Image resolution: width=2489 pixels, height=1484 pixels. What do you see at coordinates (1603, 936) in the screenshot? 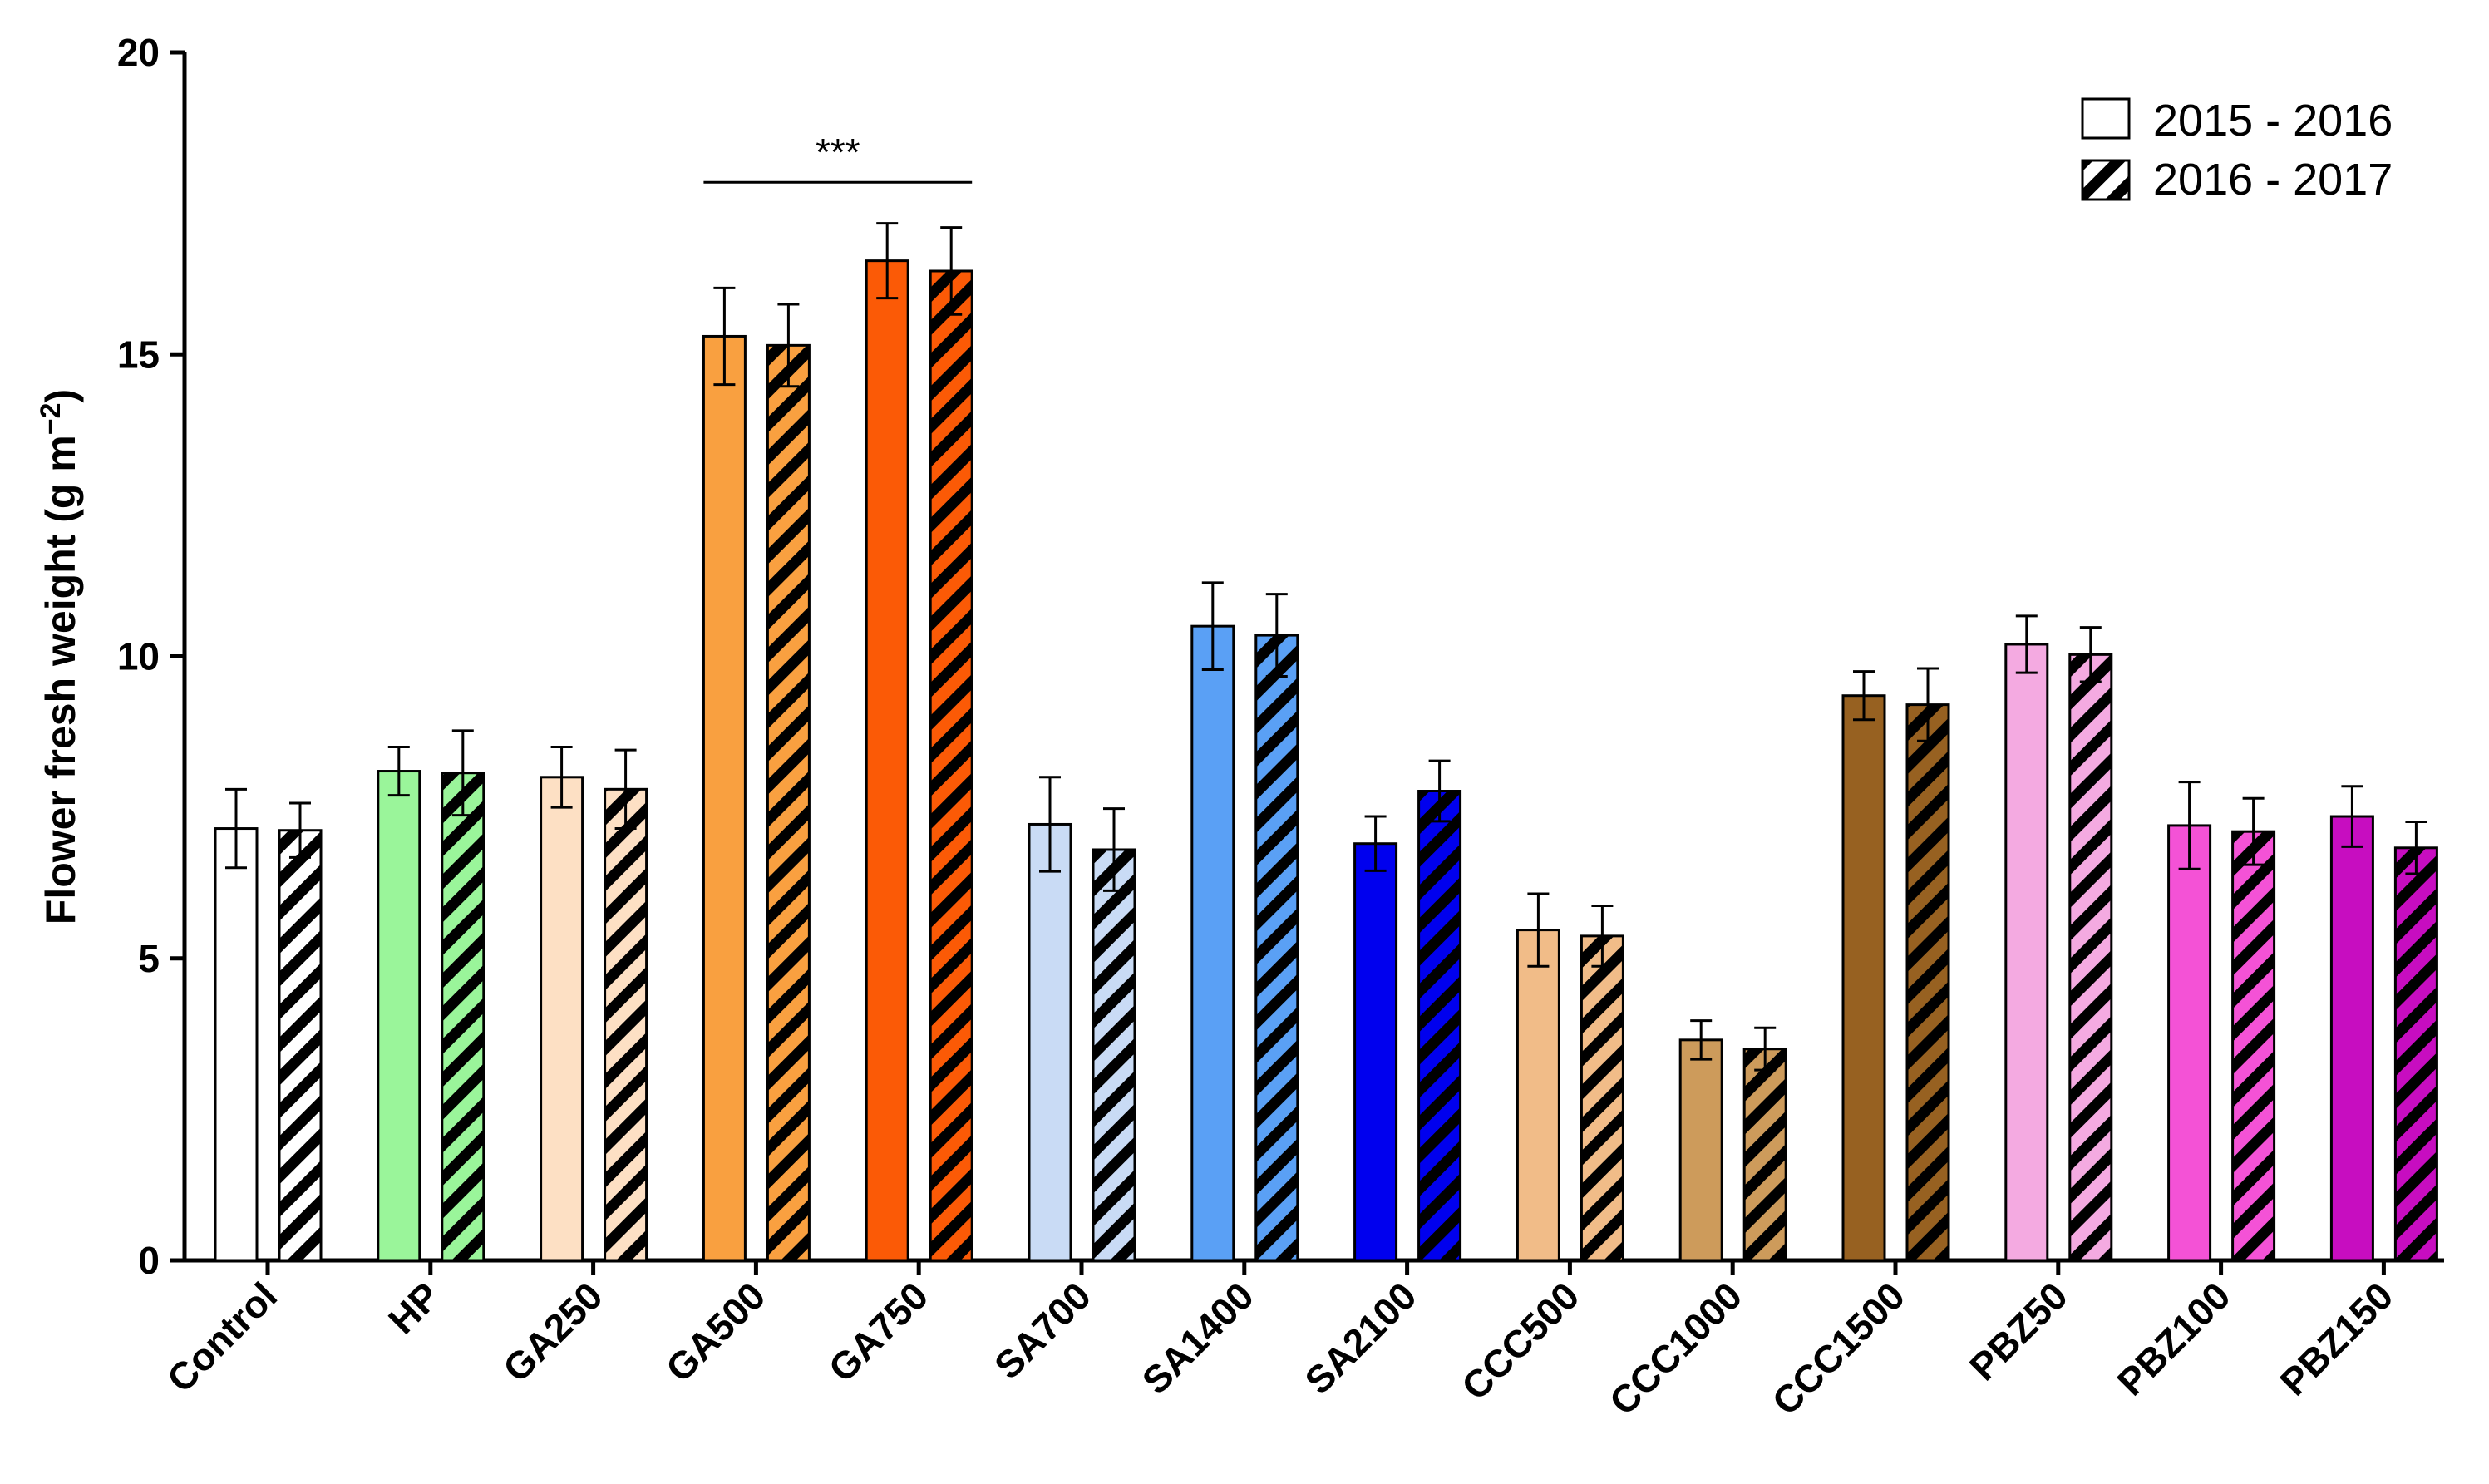
I see `error-bar-ccc500-2016-2017` at bounding box center [1603, 936].